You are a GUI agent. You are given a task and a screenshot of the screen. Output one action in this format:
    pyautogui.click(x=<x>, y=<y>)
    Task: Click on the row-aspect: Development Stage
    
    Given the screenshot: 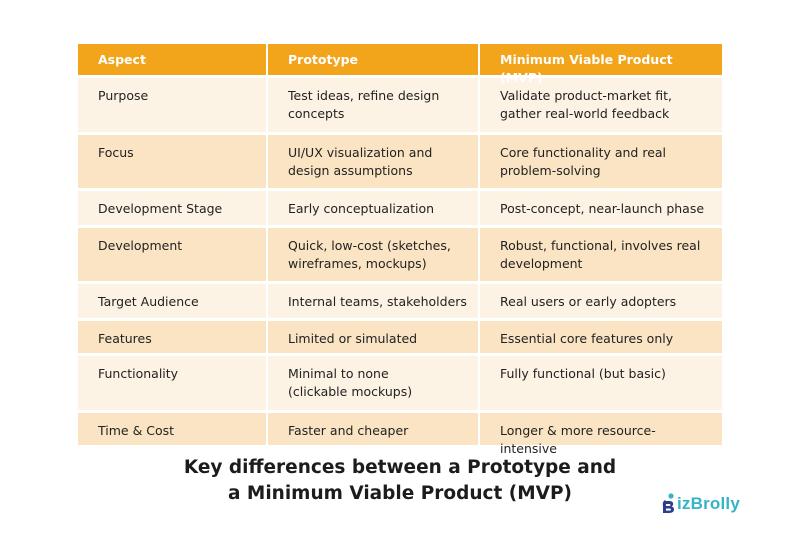 What is the action you would take?
    pyautogui.click(x=173, y=208)
    